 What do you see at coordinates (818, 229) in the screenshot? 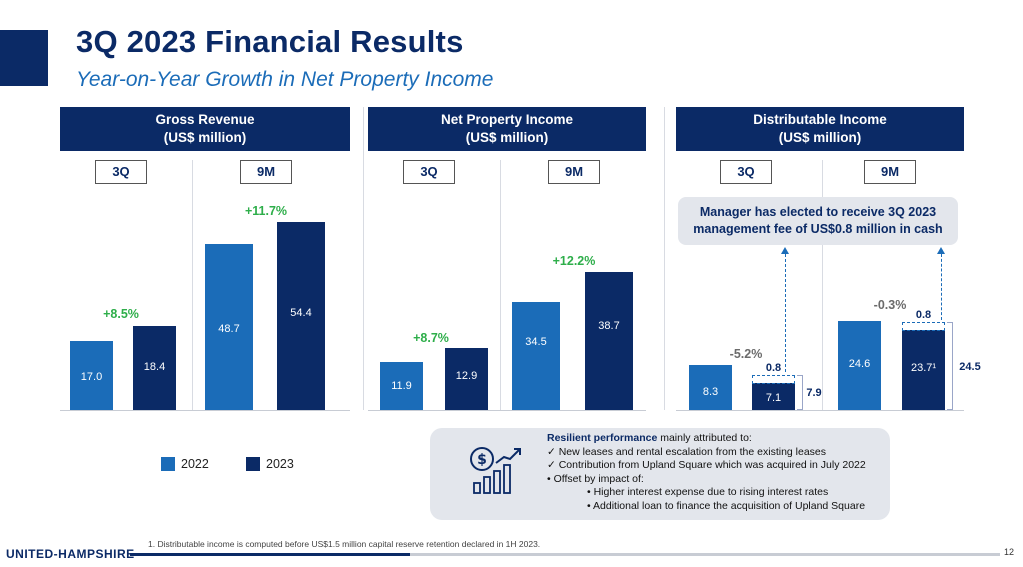
I see `callout-line: management fee of US$0.8 million in cash` at bounding box center [818, 229].